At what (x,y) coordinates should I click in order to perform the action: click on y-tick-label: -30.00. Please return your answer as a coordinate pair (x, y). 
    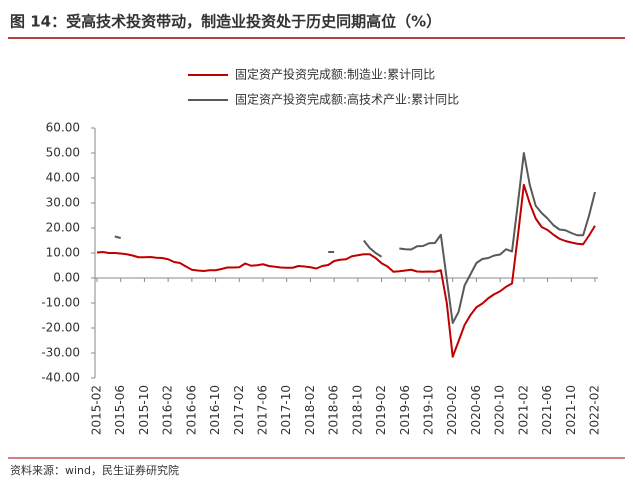
    Looking at the image, I should click on (60, 353).